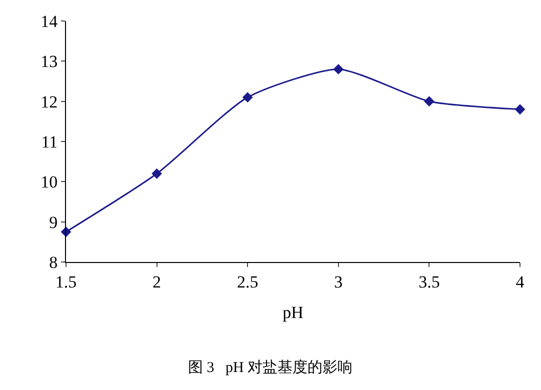  Describe the element at coordinates (53, 222) in the screenshot. I see `y-tick-label: 9` at that location.